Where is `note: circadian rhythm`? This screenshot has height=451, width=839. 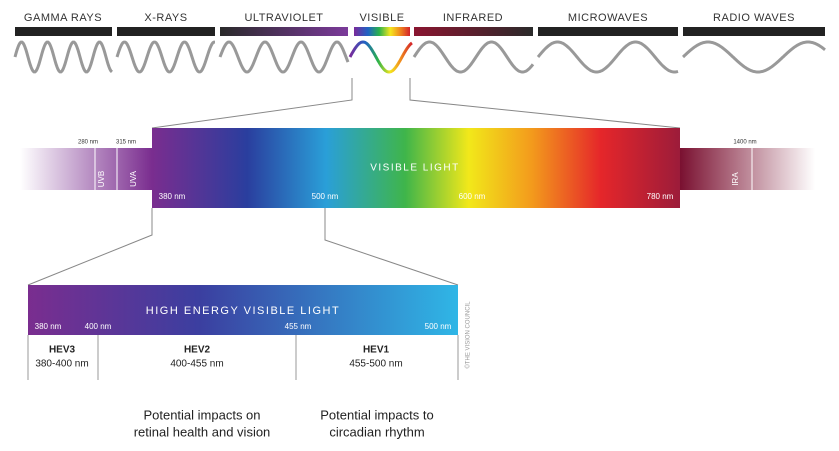 note: circadian rhythm is located at coordinates (376, 431).